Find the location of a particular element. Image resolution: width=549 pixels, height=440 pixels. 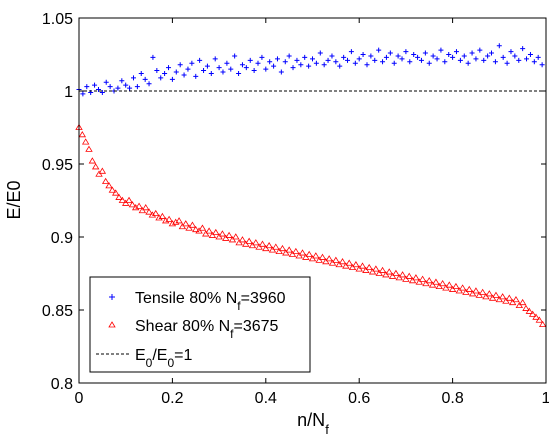

legend-text: =3960 is located at coordinates (263, 298).